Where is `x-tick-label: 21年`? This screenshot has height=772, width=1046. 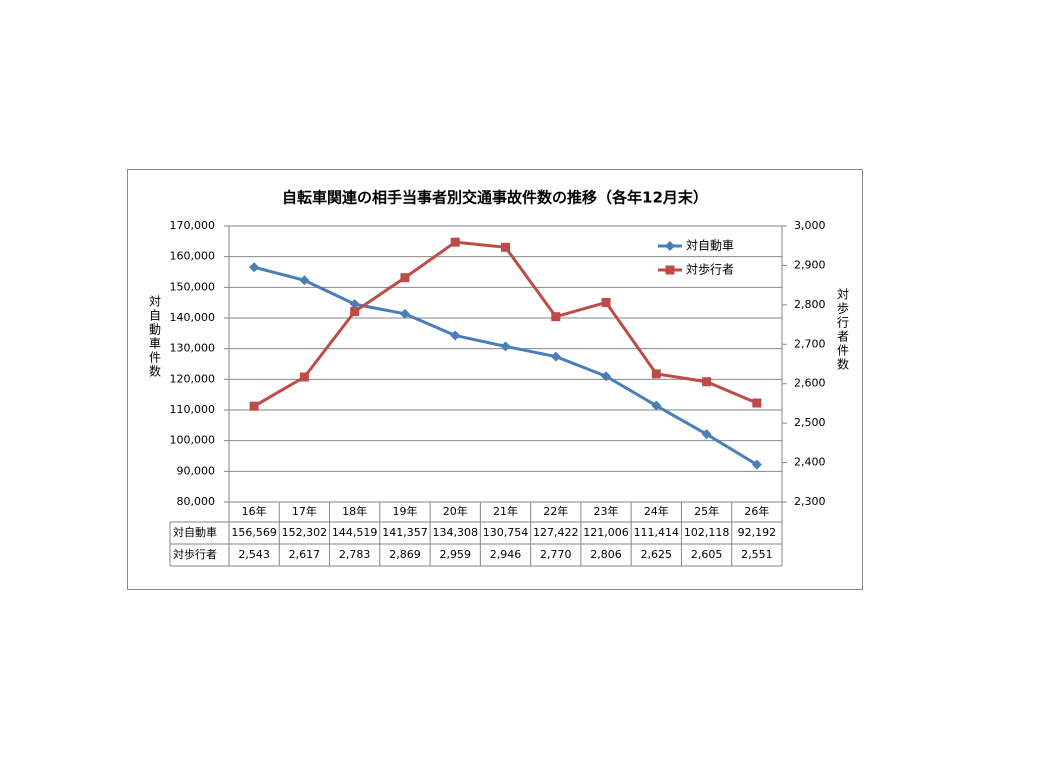
x-tick-label: 21年 is located at coordinates (505, 511).